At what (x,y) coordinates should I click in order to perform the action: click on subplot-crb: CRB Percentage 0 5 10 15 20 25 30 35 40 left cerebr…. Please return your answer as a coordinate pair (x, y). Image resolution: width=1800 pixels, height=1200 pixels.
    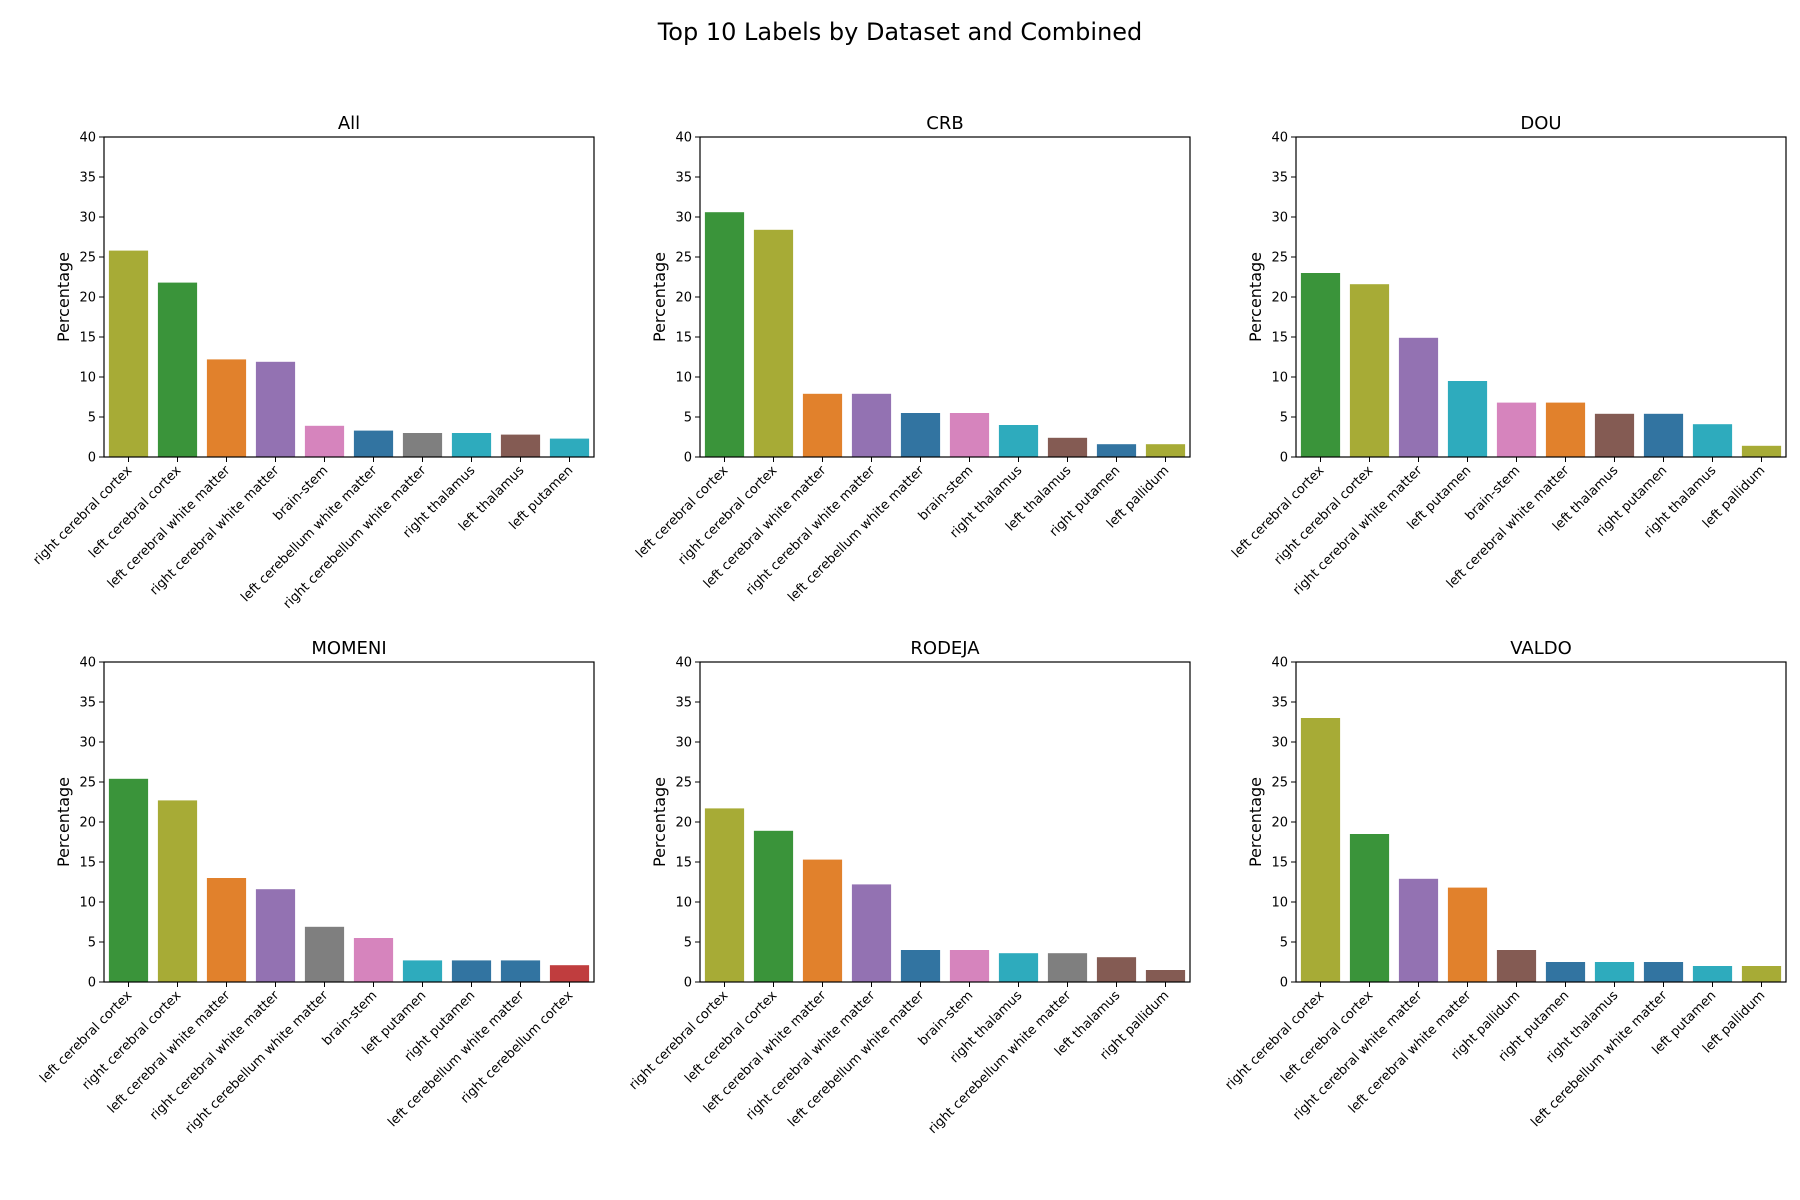
    Looking at the image, I should click on (912, 359).